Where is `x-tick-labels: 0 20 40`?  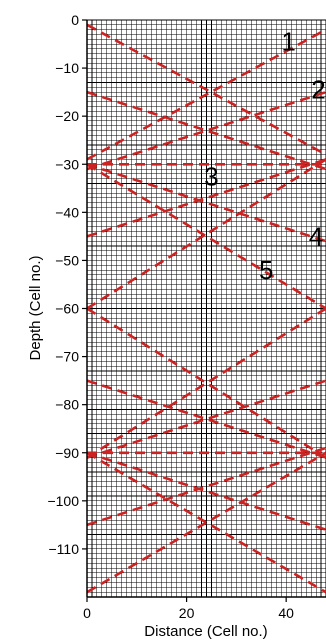
x-tick-labels: 0 20 40 is located at coordinates (188, 609).